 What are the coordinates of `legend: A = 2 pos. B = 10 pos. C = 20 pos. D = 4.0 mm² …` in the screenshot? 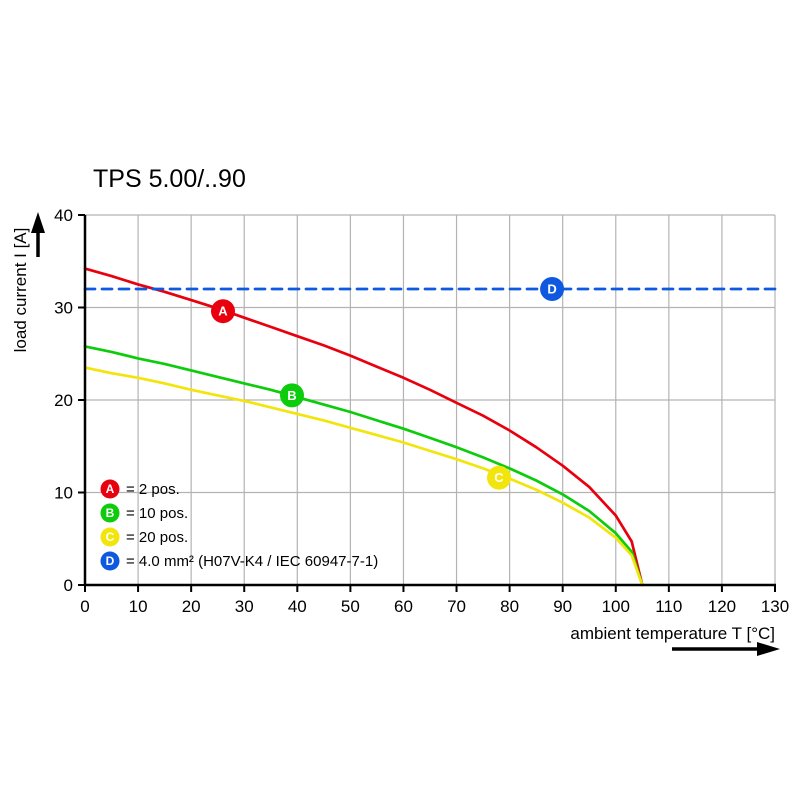 It's located at (239, 525).